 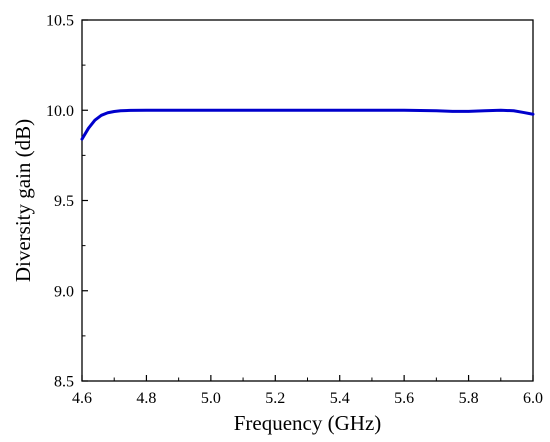 I want to click on y-tick-label: 10.5, so click(x=60, y=21).